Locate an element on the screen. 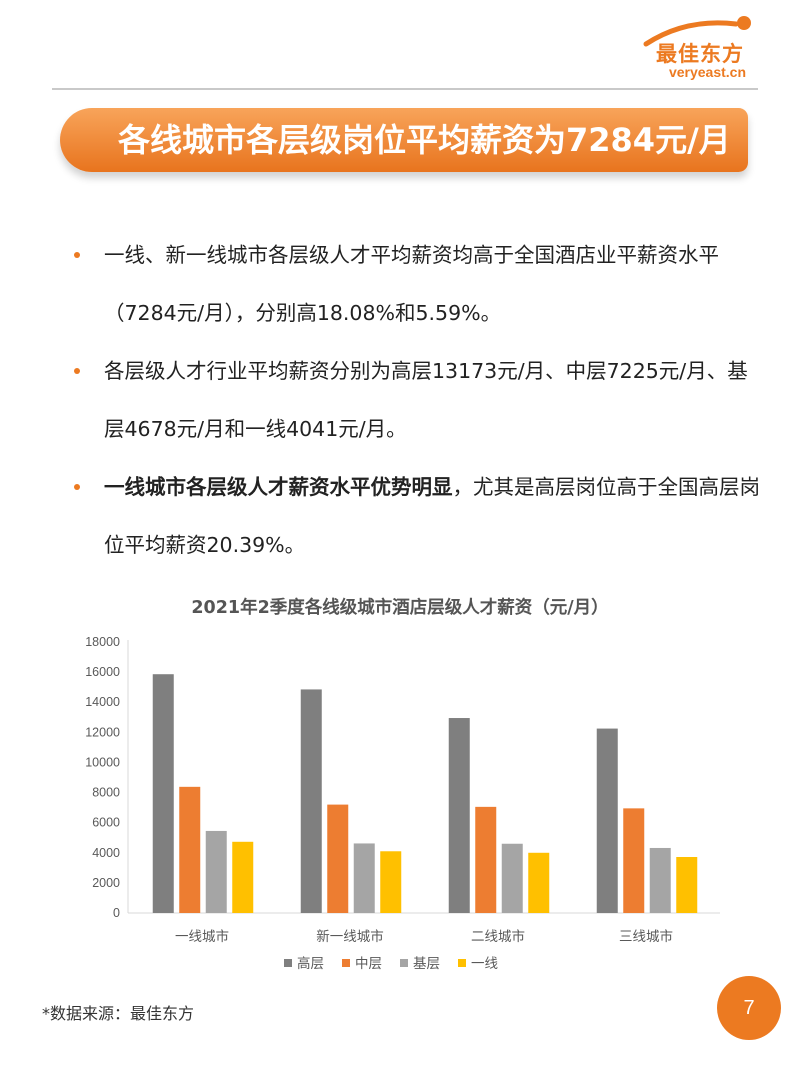  y-tick-label: 18000 is located at coordinates (102, 642).